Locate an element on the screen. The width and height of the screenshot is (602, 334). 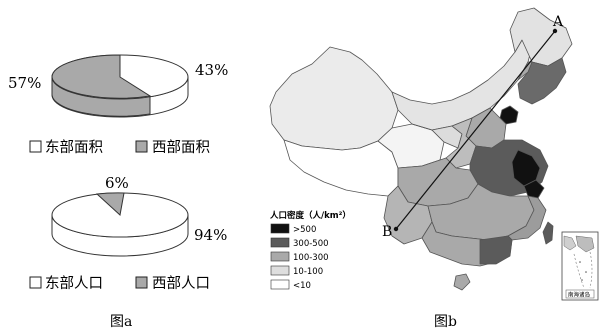
region-northeast-dense is located at coordinates (542, 81).